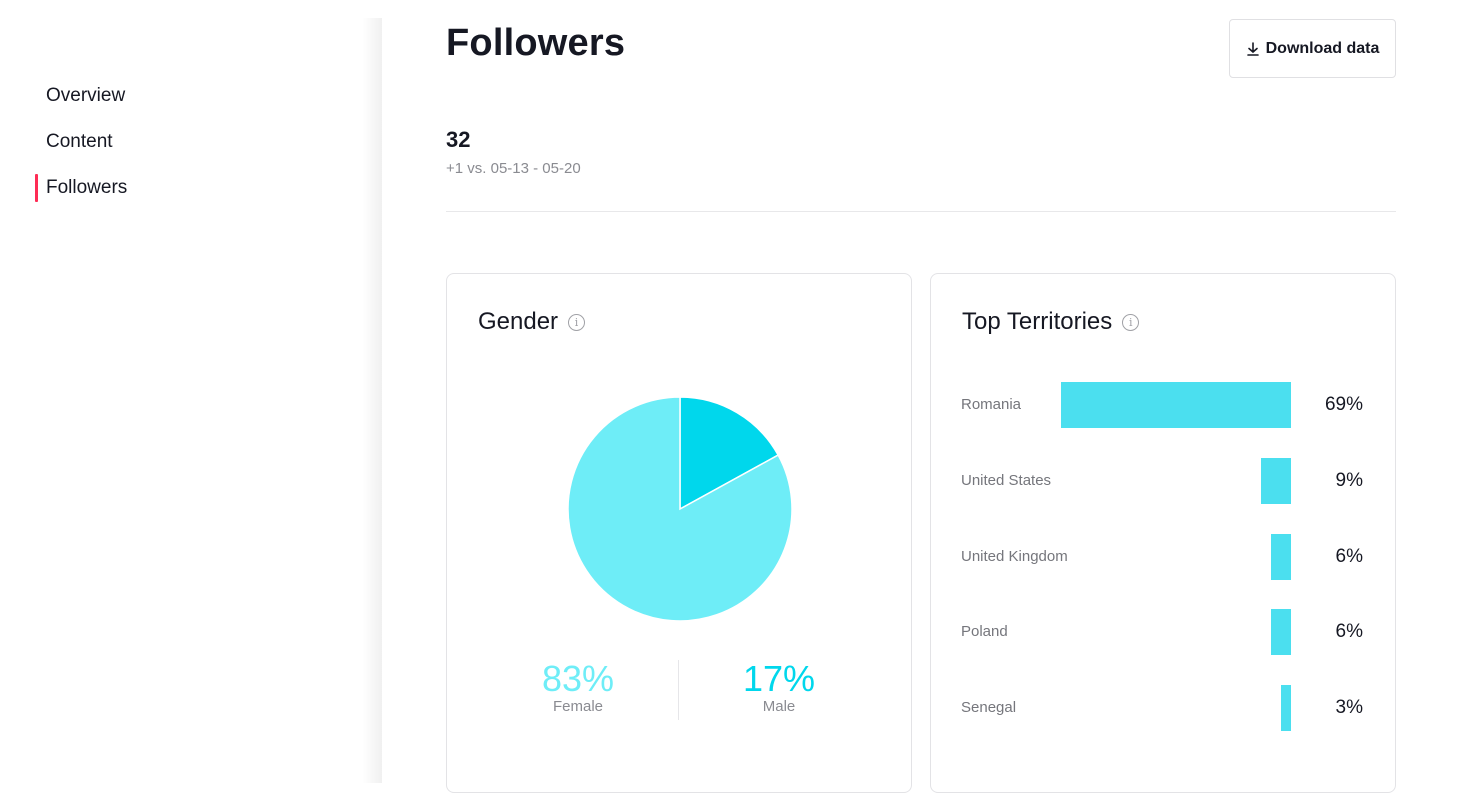  I want to click on territory-row: Poland 6%, so click(1166, 632).